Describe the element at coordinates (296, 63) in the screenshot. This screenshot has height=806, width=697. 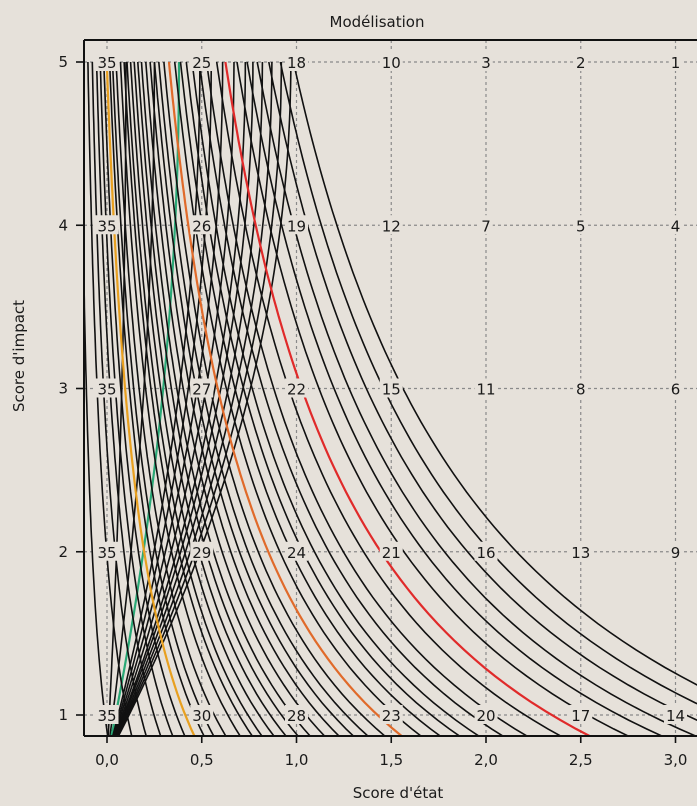
I see `grid-value-label: 18` at that location.